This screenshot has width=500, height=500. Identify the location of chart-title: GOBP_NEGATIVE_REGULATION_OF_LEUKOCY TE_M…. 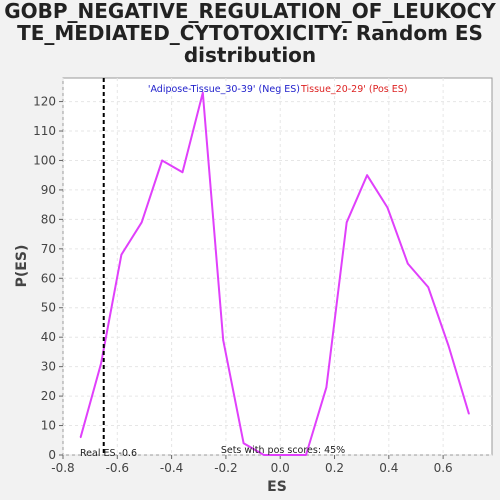
(250, 33).